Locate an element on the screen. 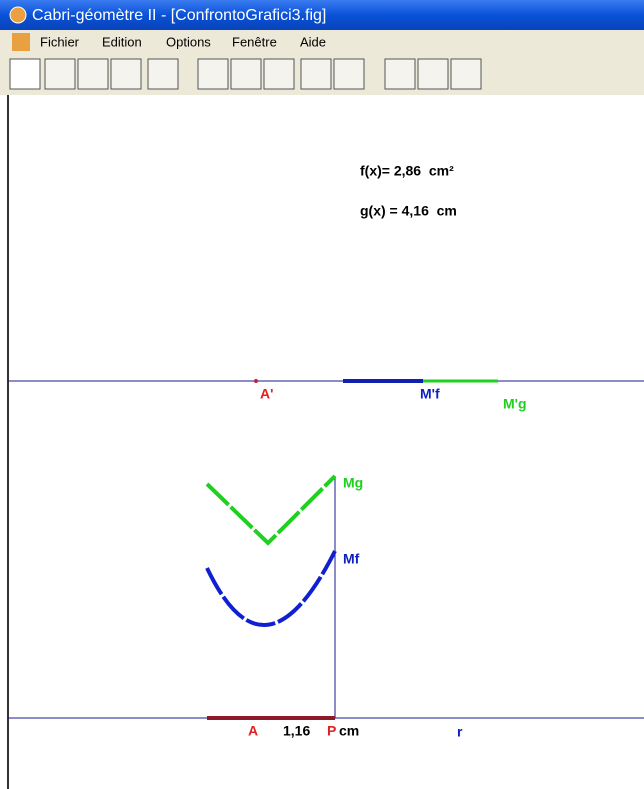 This screenshot has width=644, height=789. length-unit: cm is located at coordinates (349, 731).